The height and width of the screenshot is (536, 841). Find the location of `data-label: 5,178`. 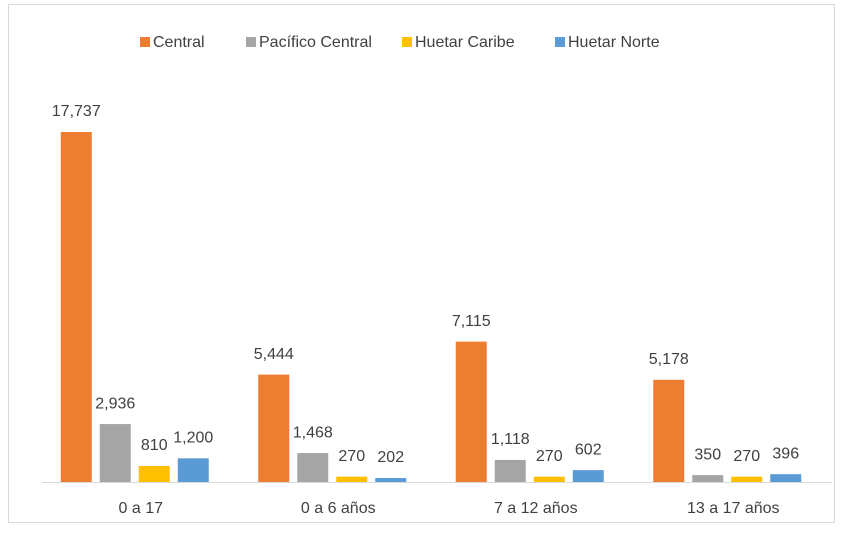

data-label: 5,178 is located at coordinates (669, 359).